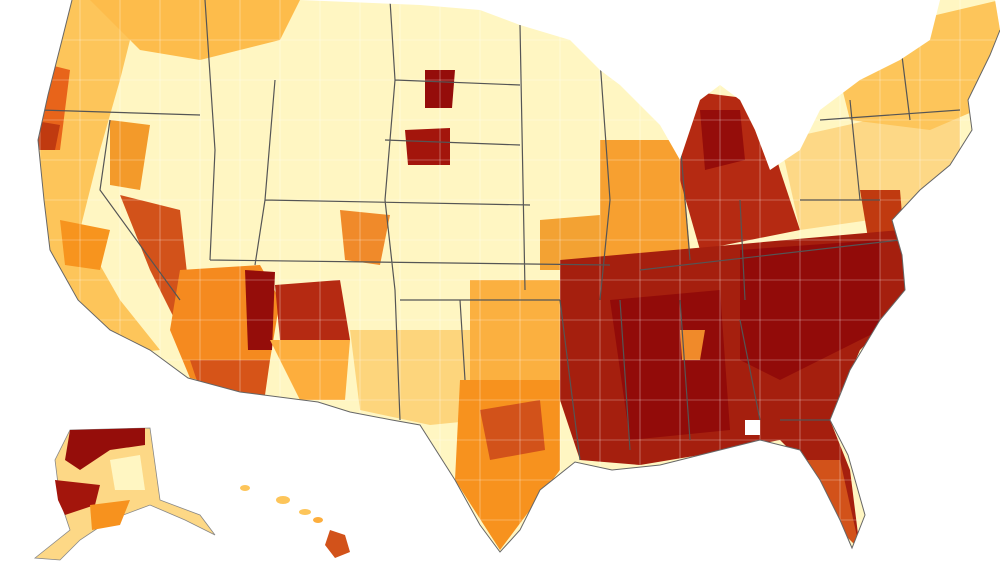 Image resolution: width=1000 pixels, height=563 pixels. What do you see at coordinates (124, 494) in the screenshot?
I see `alaska` at bounding box center [124, 494].